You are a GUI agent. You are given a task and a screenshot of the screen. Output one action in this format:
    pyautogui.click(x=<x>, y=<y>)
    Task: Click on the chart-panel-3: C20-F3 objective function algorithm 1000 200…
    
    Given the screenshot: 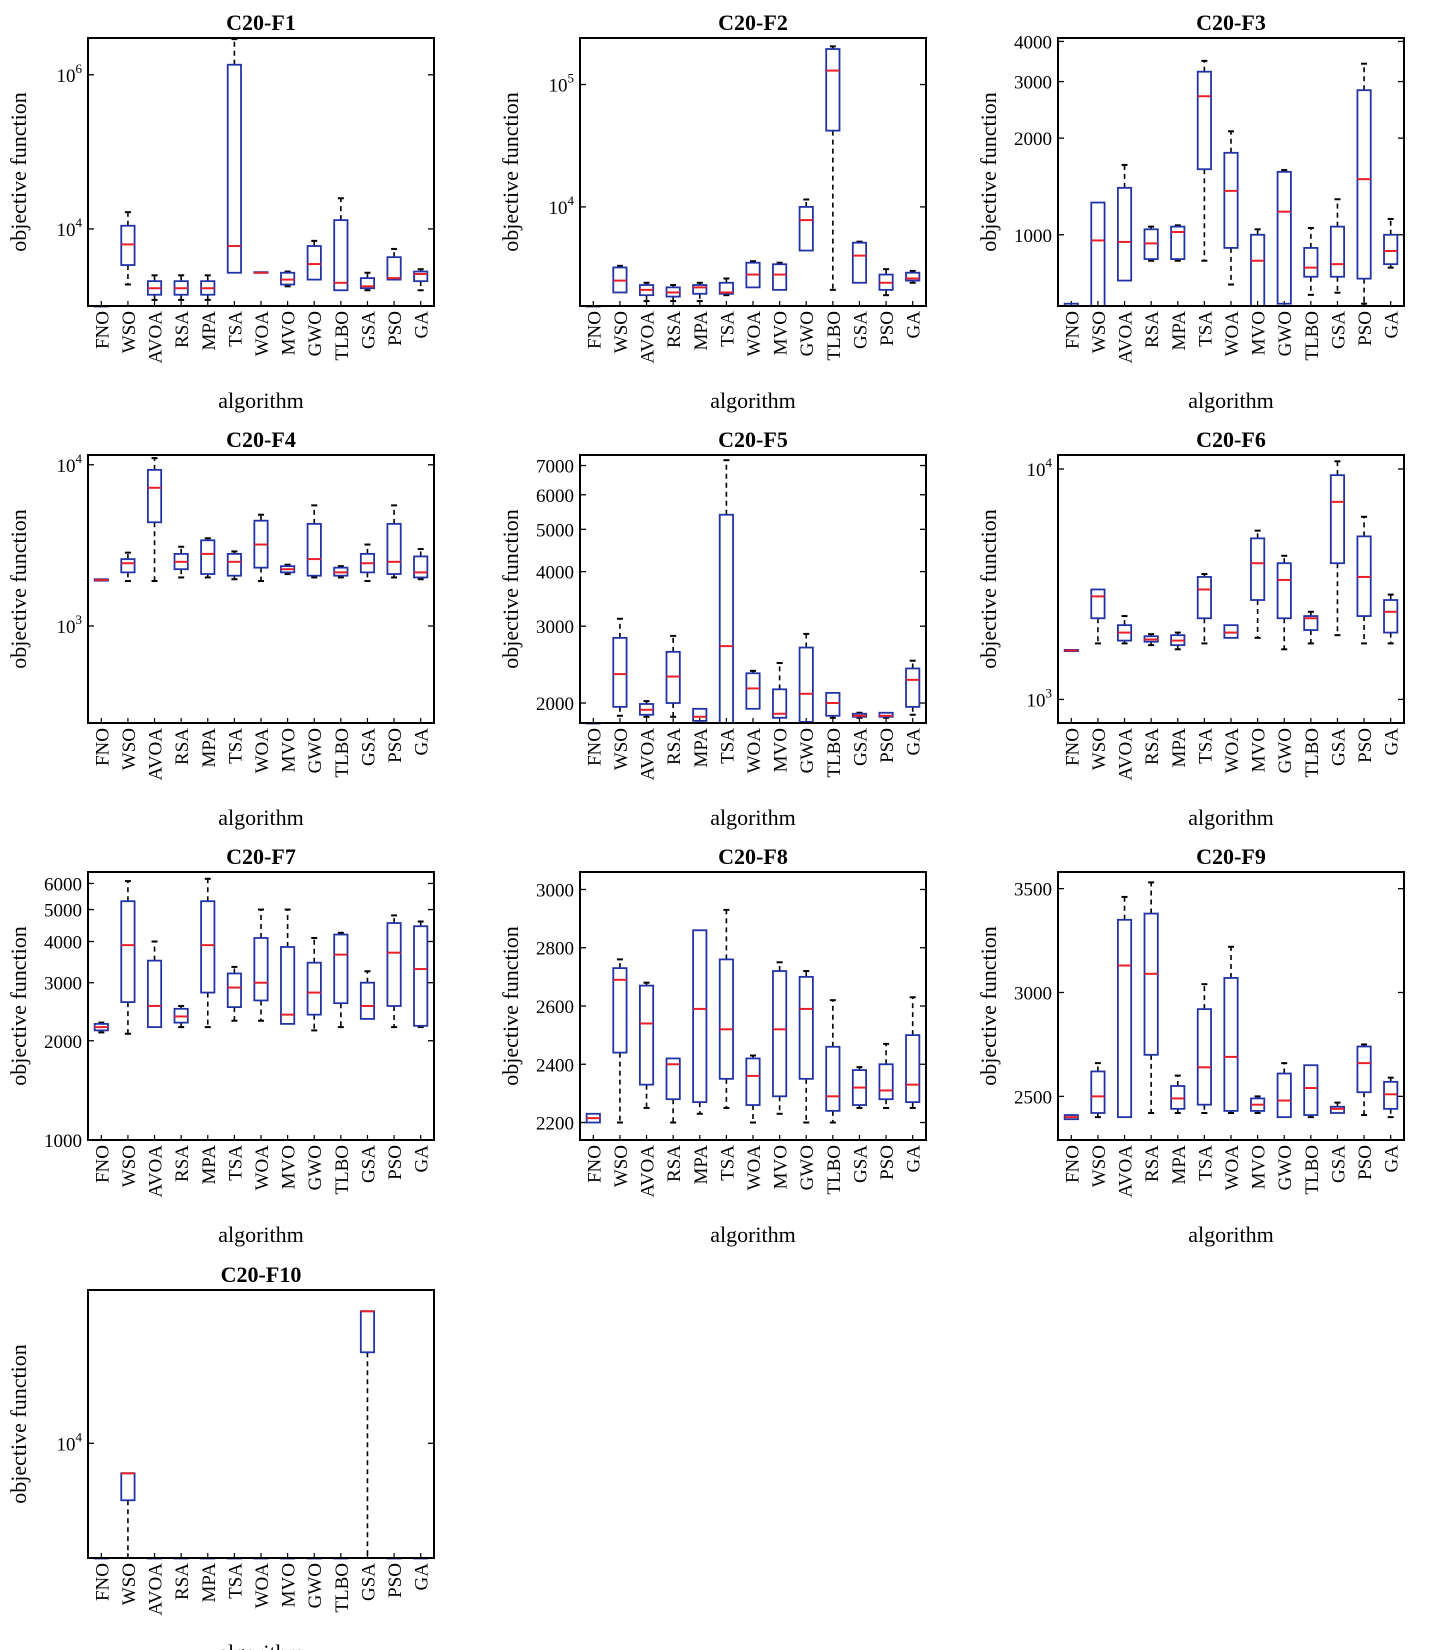 What is the action you would take?
    pyautogui.click(x=1190, y=211)
    